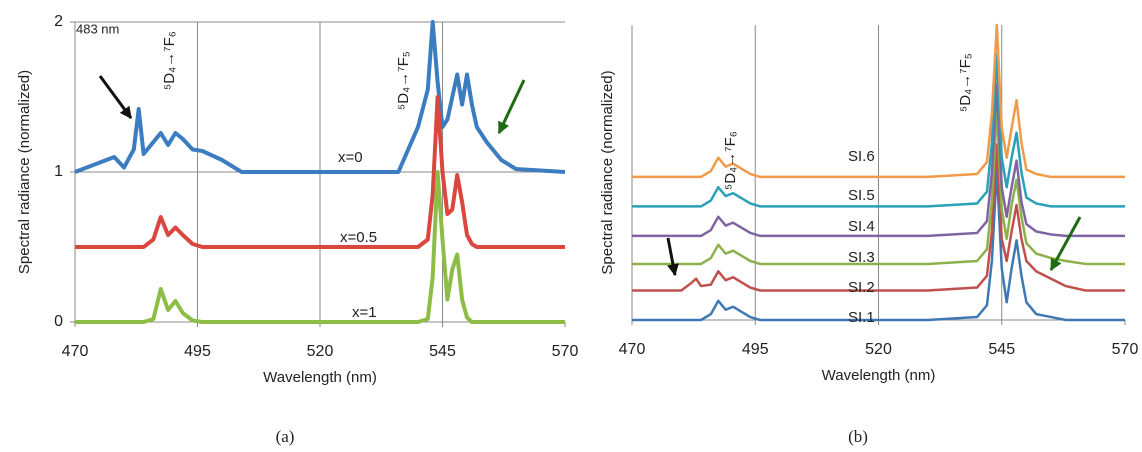 This screenshot has height=452, width=1142. What do you see at coordinates (350, 157) in the screenshot?
I see `series-label: x=0` at bounding box center [350, 157].